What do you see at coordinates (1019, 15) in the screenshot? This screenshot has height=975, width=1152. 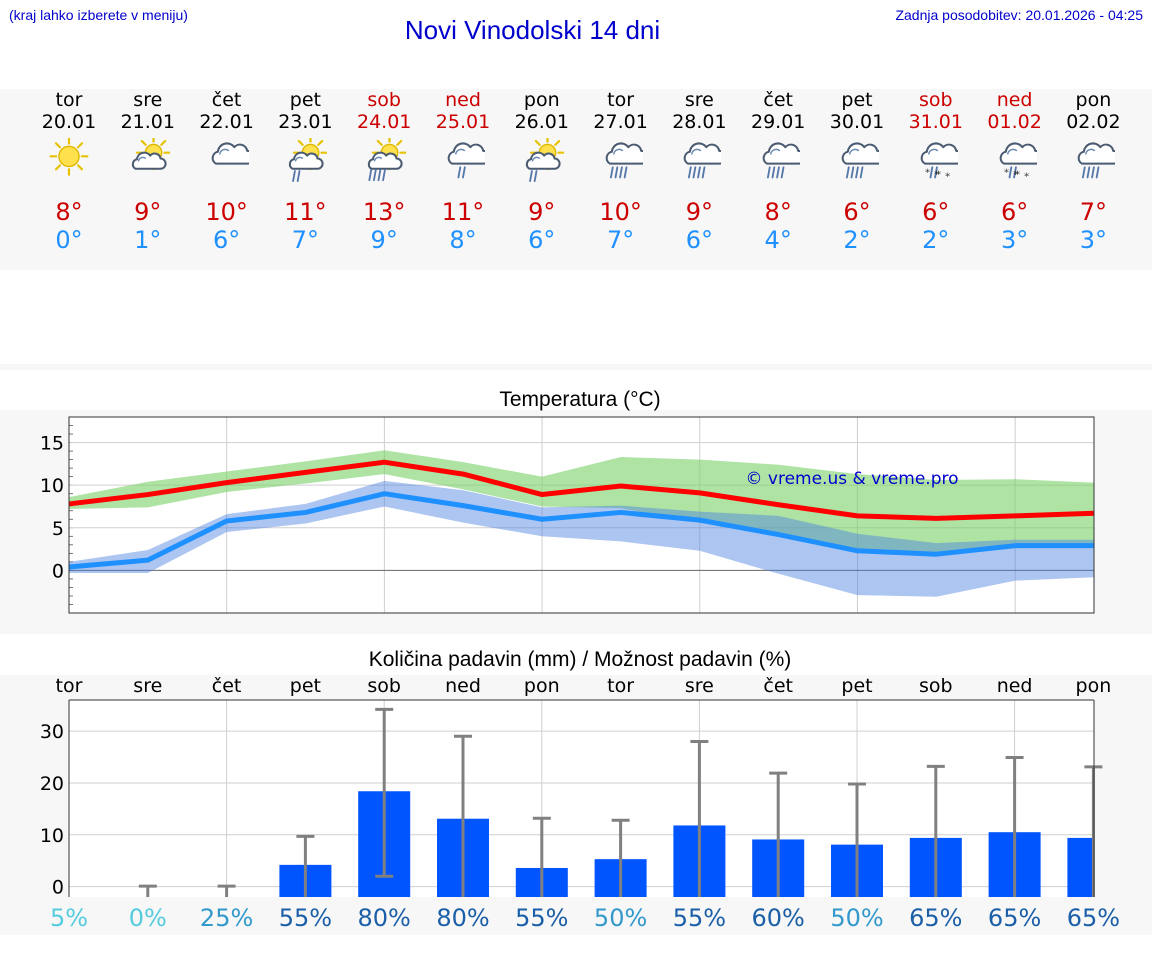 I see `last-update: Zadnja posodobitev: 20.01.2026 - 04:25` at bounding box center [1019, 15].